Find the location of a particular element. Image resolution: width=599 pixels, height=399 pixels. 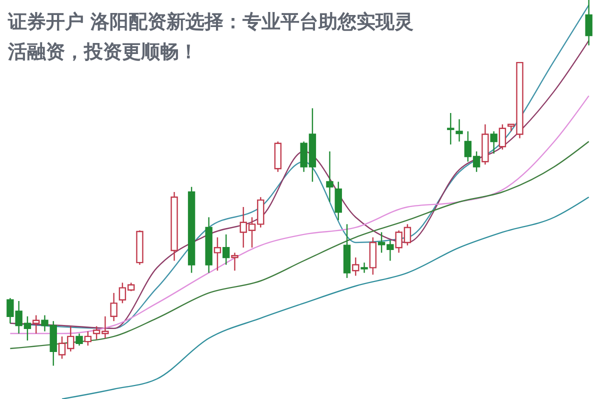

text: 证券开户 洛阳配资新选择：专业平台助您实现灵活融资，投资更顺畅！ is located at coordinates (210, 37).